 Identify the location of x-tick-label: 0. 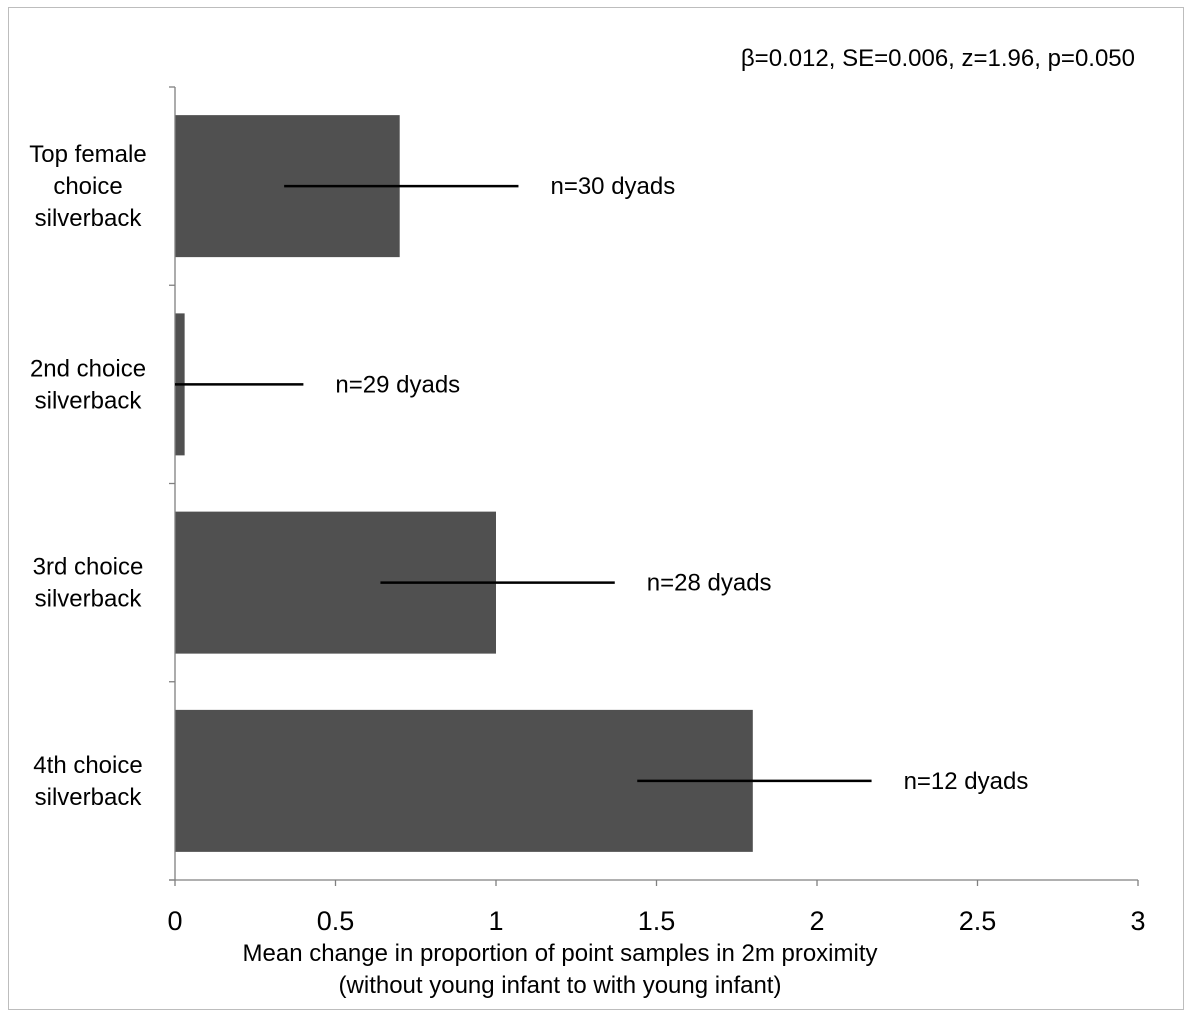
(174, 921).